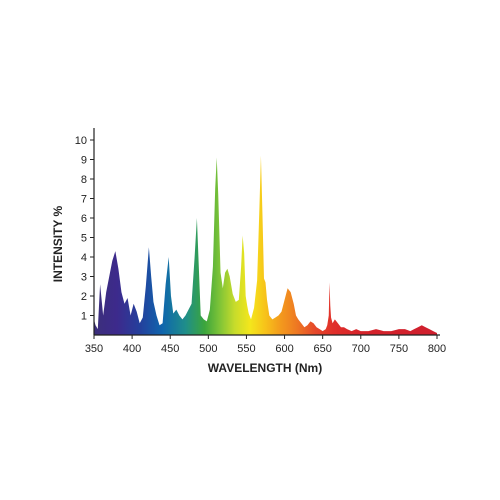 This screenshot has width=500, height=500. What do you see at coordinates (81, 141) in the screenshot?
I see `y-tick-label: 10` at bounding box center [81, 141].